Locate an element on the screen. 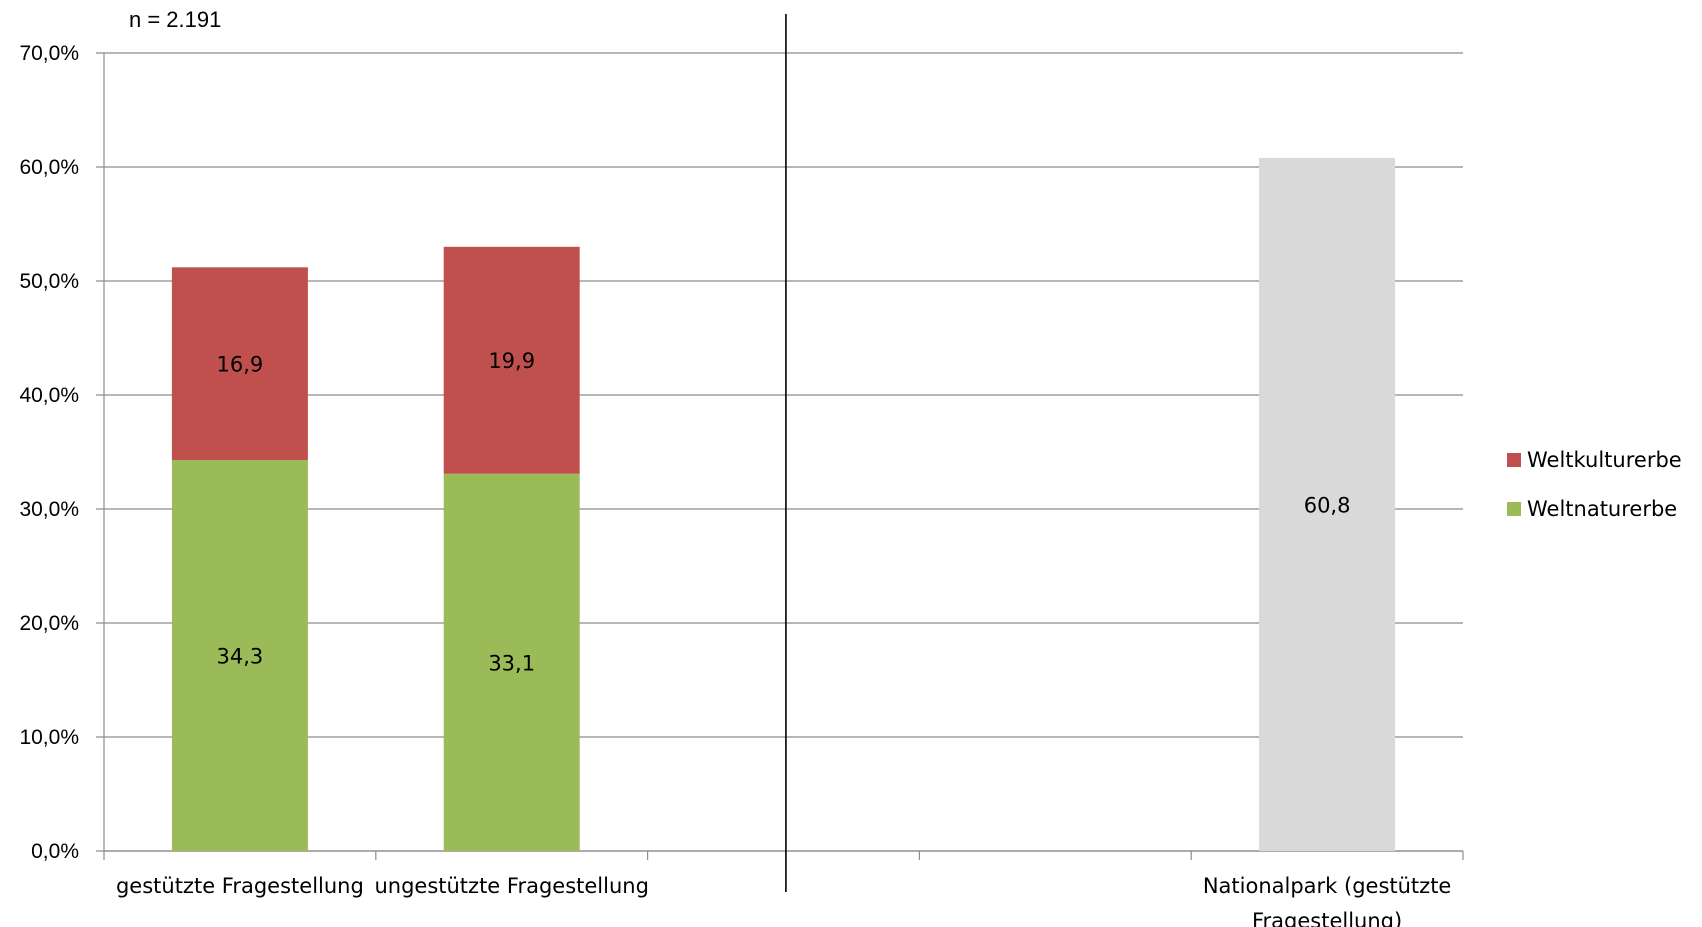  y-axis-tick-labels: 0,0% 10,0% 20,0% 30,0% 40,0% 50,0% 60,0% 70,0% is located at coordinates (49, 452).